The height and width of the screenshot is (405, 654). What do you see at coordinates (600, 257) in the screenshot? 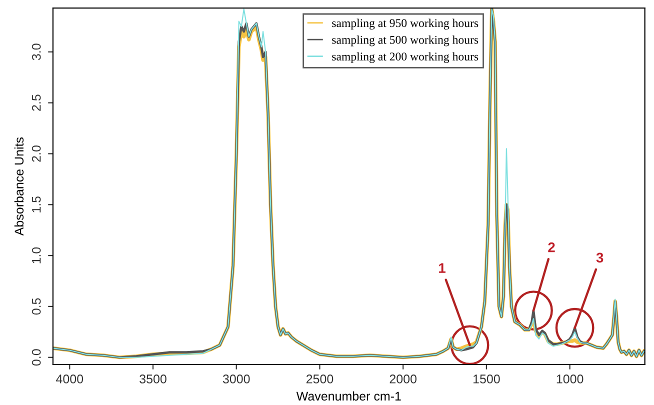
I see `annotation: 3` at bounding box center [600, 257].